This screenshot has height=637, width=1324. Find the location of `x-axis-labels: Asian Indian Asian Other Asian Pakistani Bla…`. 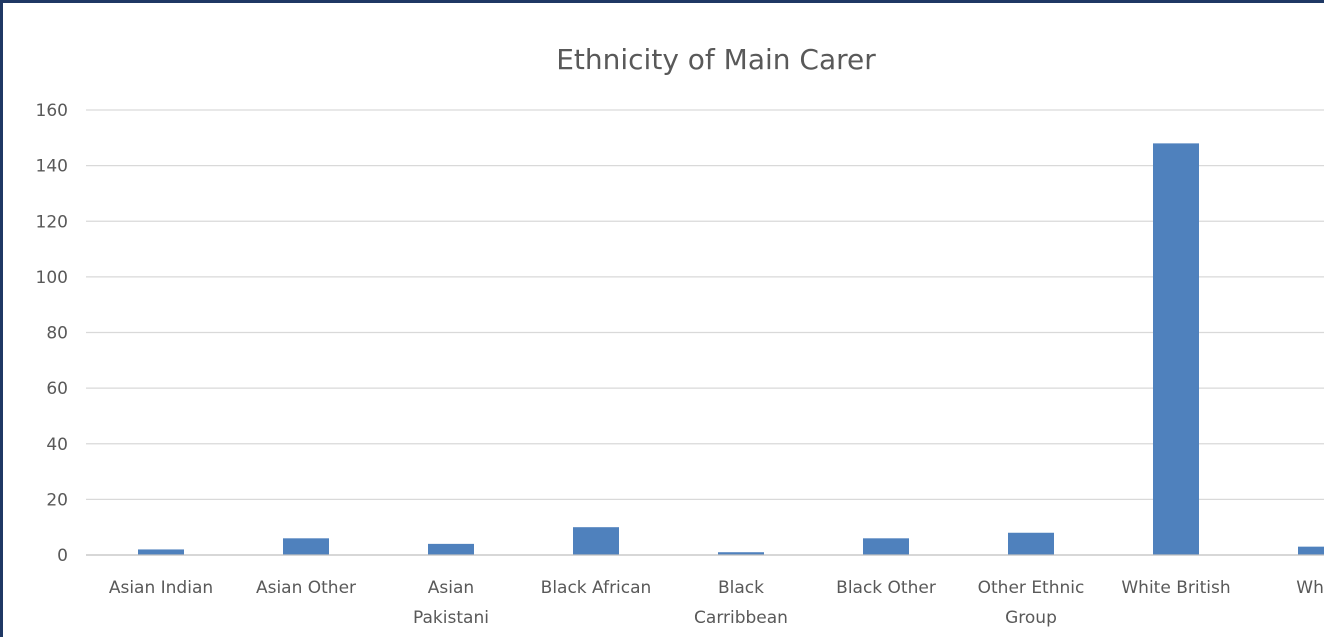

x-axis-labels: Asian Indian Asian Other Asian Pakistani Bla… is located at coordinates (716, 603).